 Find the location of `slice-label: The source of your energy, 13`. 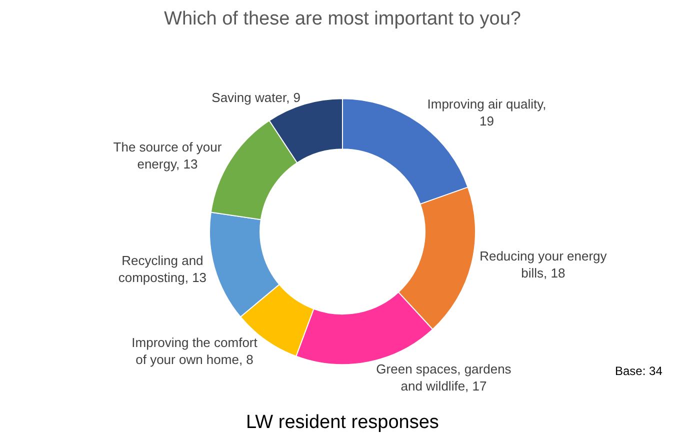

slice-label: The source of your energy, 13 is located at coordinates (167, 156).